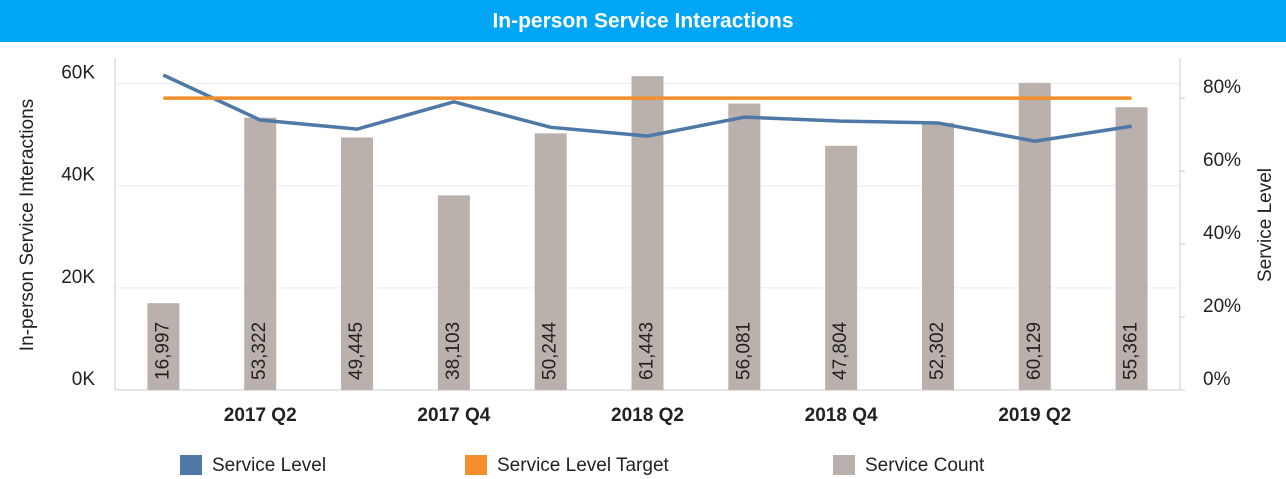  What do you see at coordinates (453, 351) in the screenshot?
I see `bar-value-label: 38,103` at bounding box center [453, 351].